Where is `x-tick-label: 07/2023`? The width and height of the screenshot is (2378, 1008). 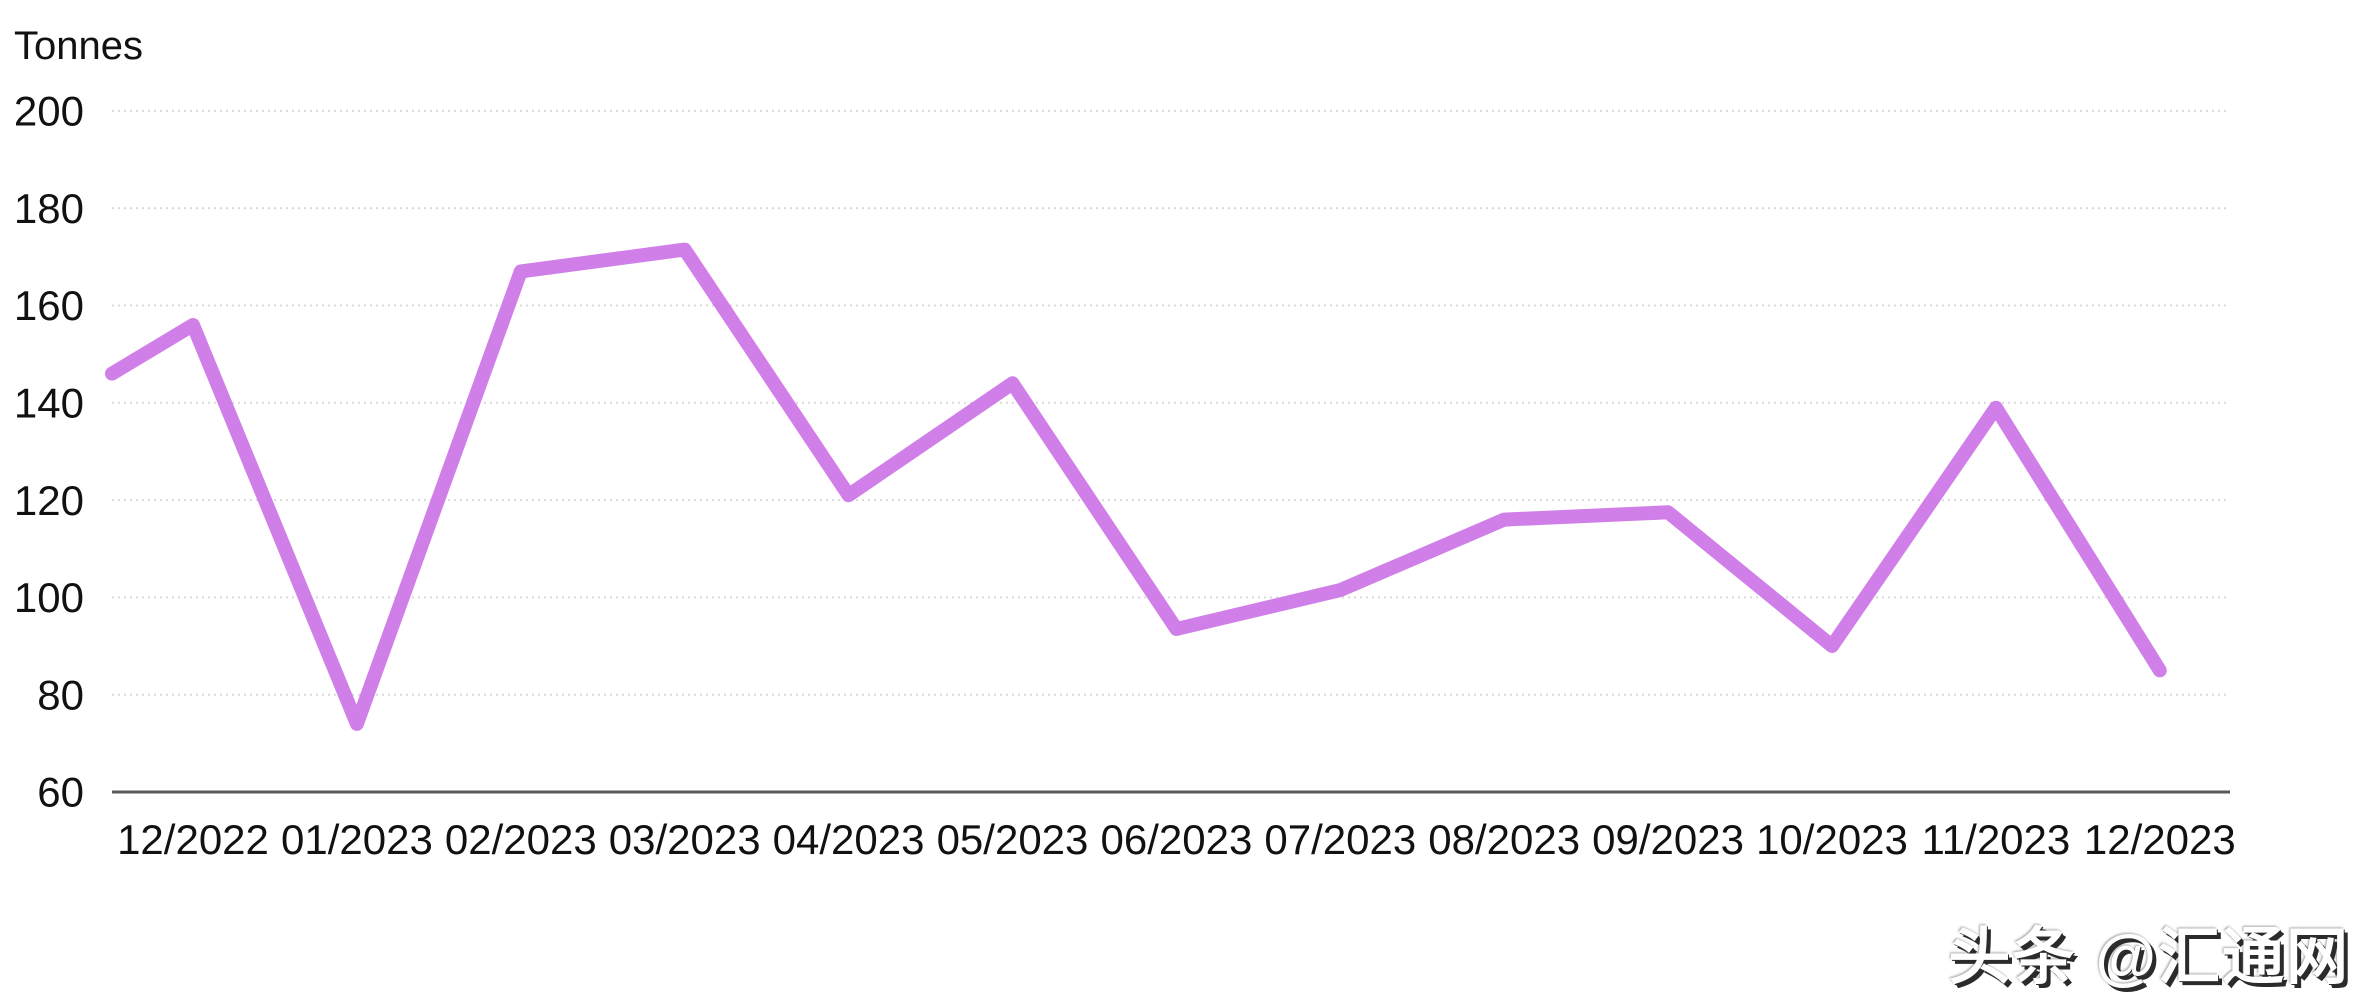 x-tick-label: 07/2023 is located at coordinates (1340, 839).